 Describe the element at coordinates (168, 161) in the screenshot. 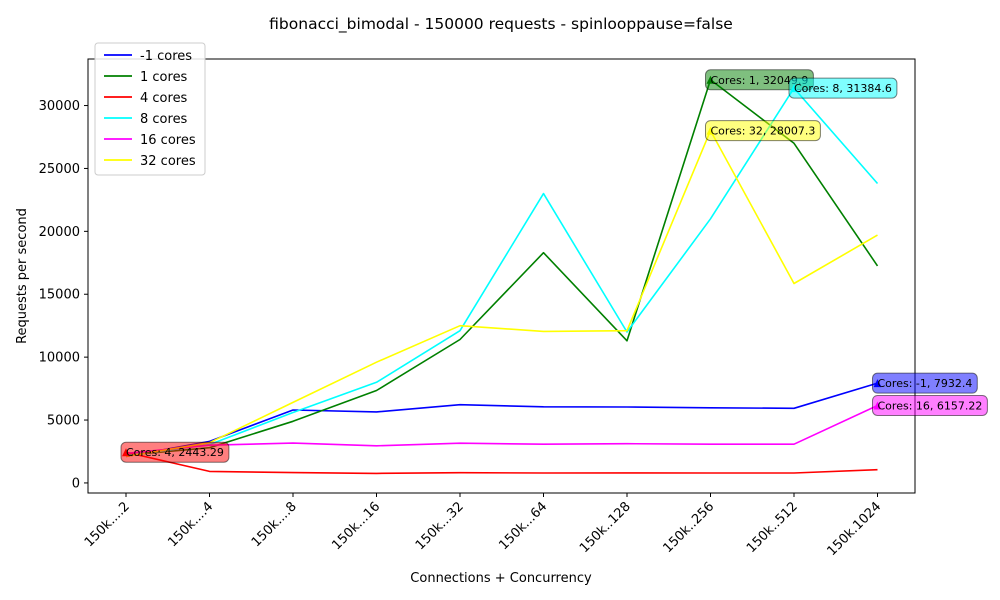

I see `legend-label: 32 cores` at that location.